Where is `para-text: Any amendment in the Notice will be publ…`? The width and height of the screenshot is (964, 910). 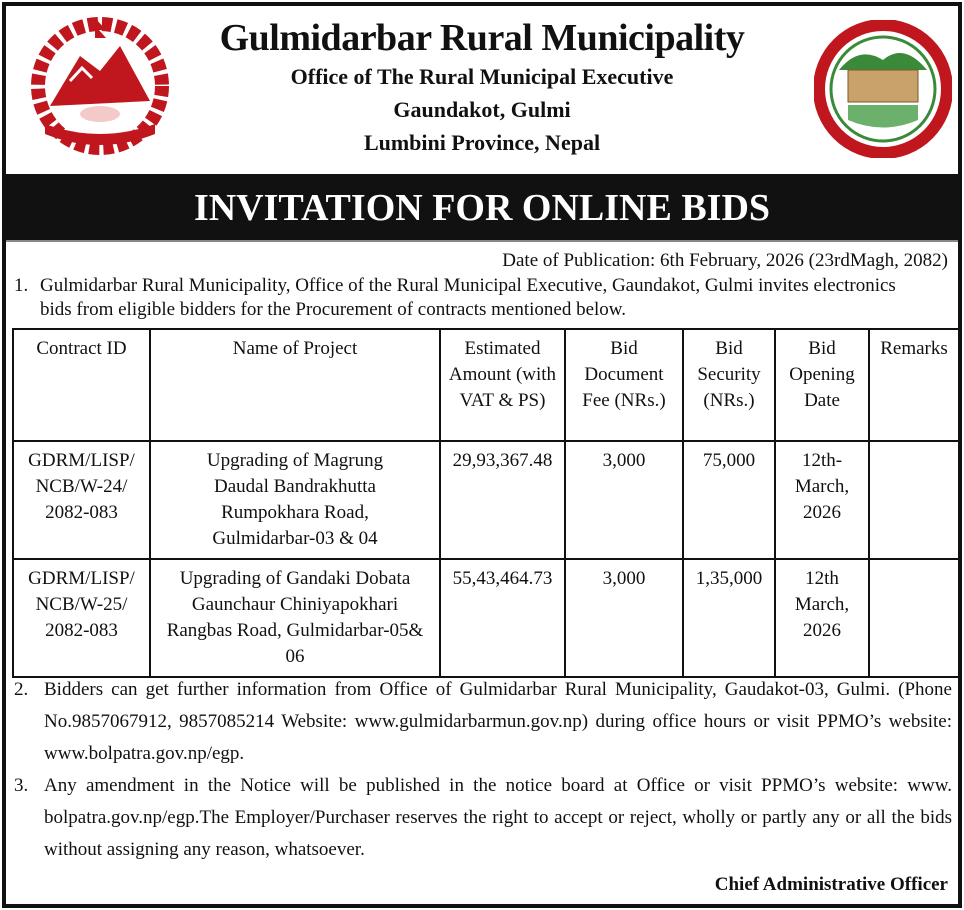
para-text: Any amendment in the Notice will be publ… is located at coordinates (498, 817).